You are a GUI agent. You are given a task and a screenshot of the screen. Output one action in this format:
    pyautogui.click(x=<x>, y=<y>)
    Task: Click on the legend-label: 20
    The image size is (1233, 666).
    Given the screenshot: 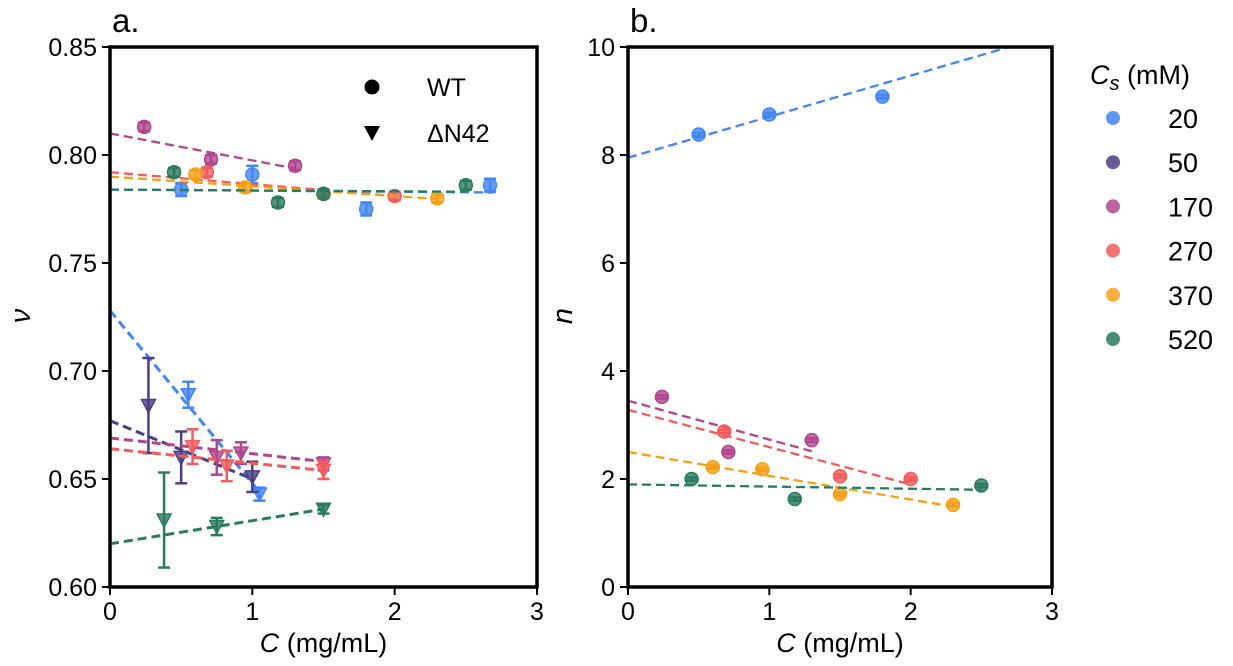 What is the action you would take?
    pyautogui.click(x=1183, y=119)
    